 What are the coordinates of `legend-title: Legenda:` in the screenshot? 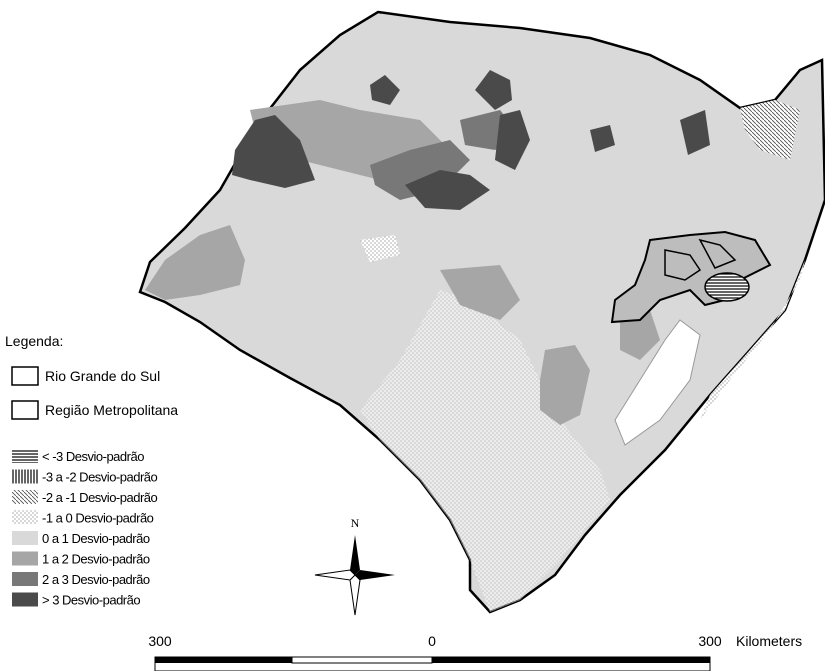 It's located at (34, 341).